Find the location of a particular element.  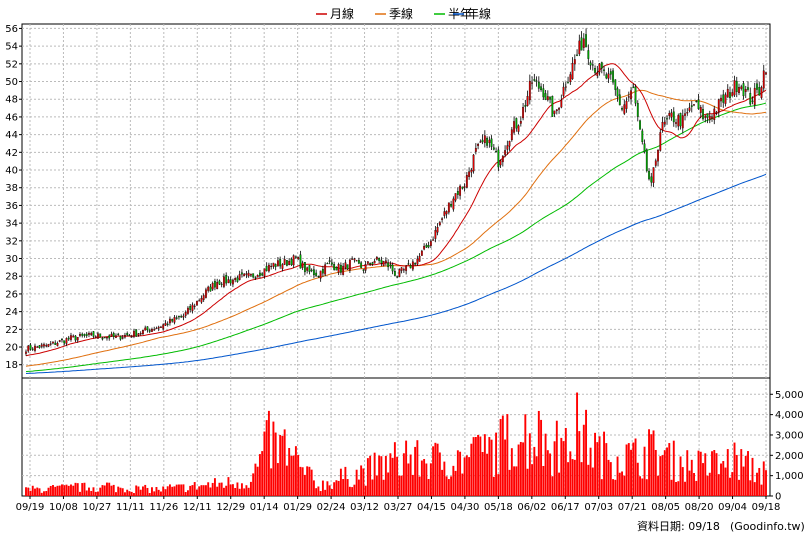

price-tick-label: 56 is located at coordinates (11, 29).